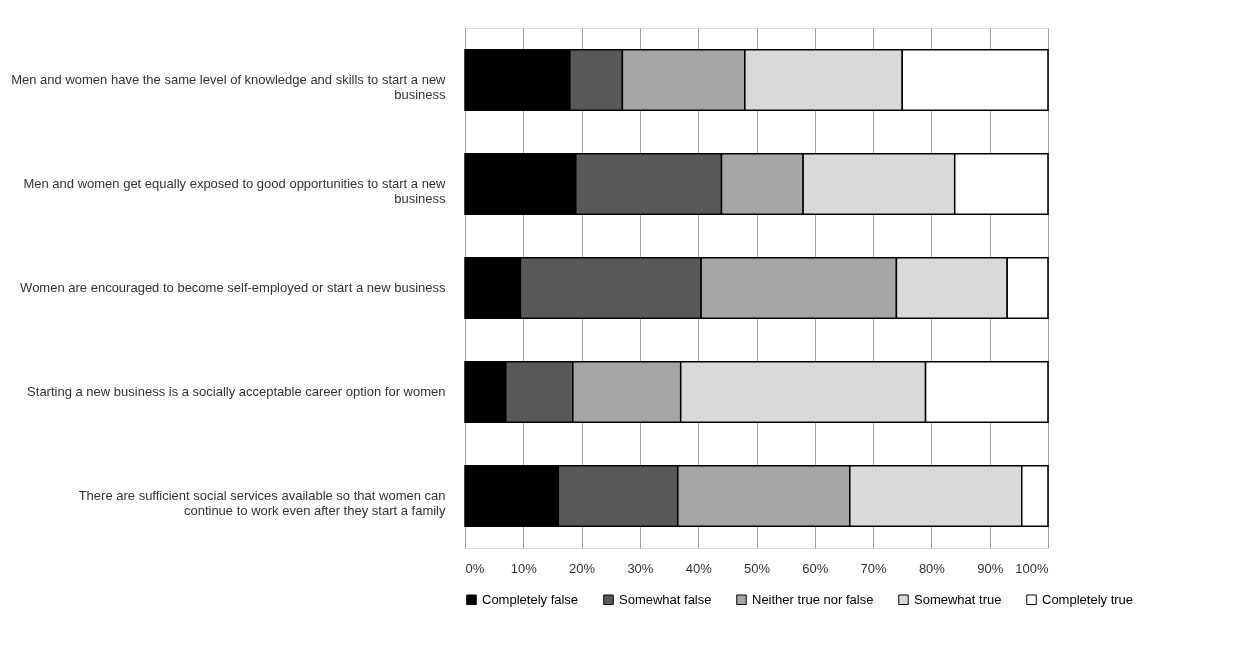 The height and width of the screenshot is (655, 1248). What do you see at coordinates (229, 87) in the screenshot?
I see `y-tick-label: Men and women have the same level of knowledge and skills to start a new business` at bounding box center [229, 87].